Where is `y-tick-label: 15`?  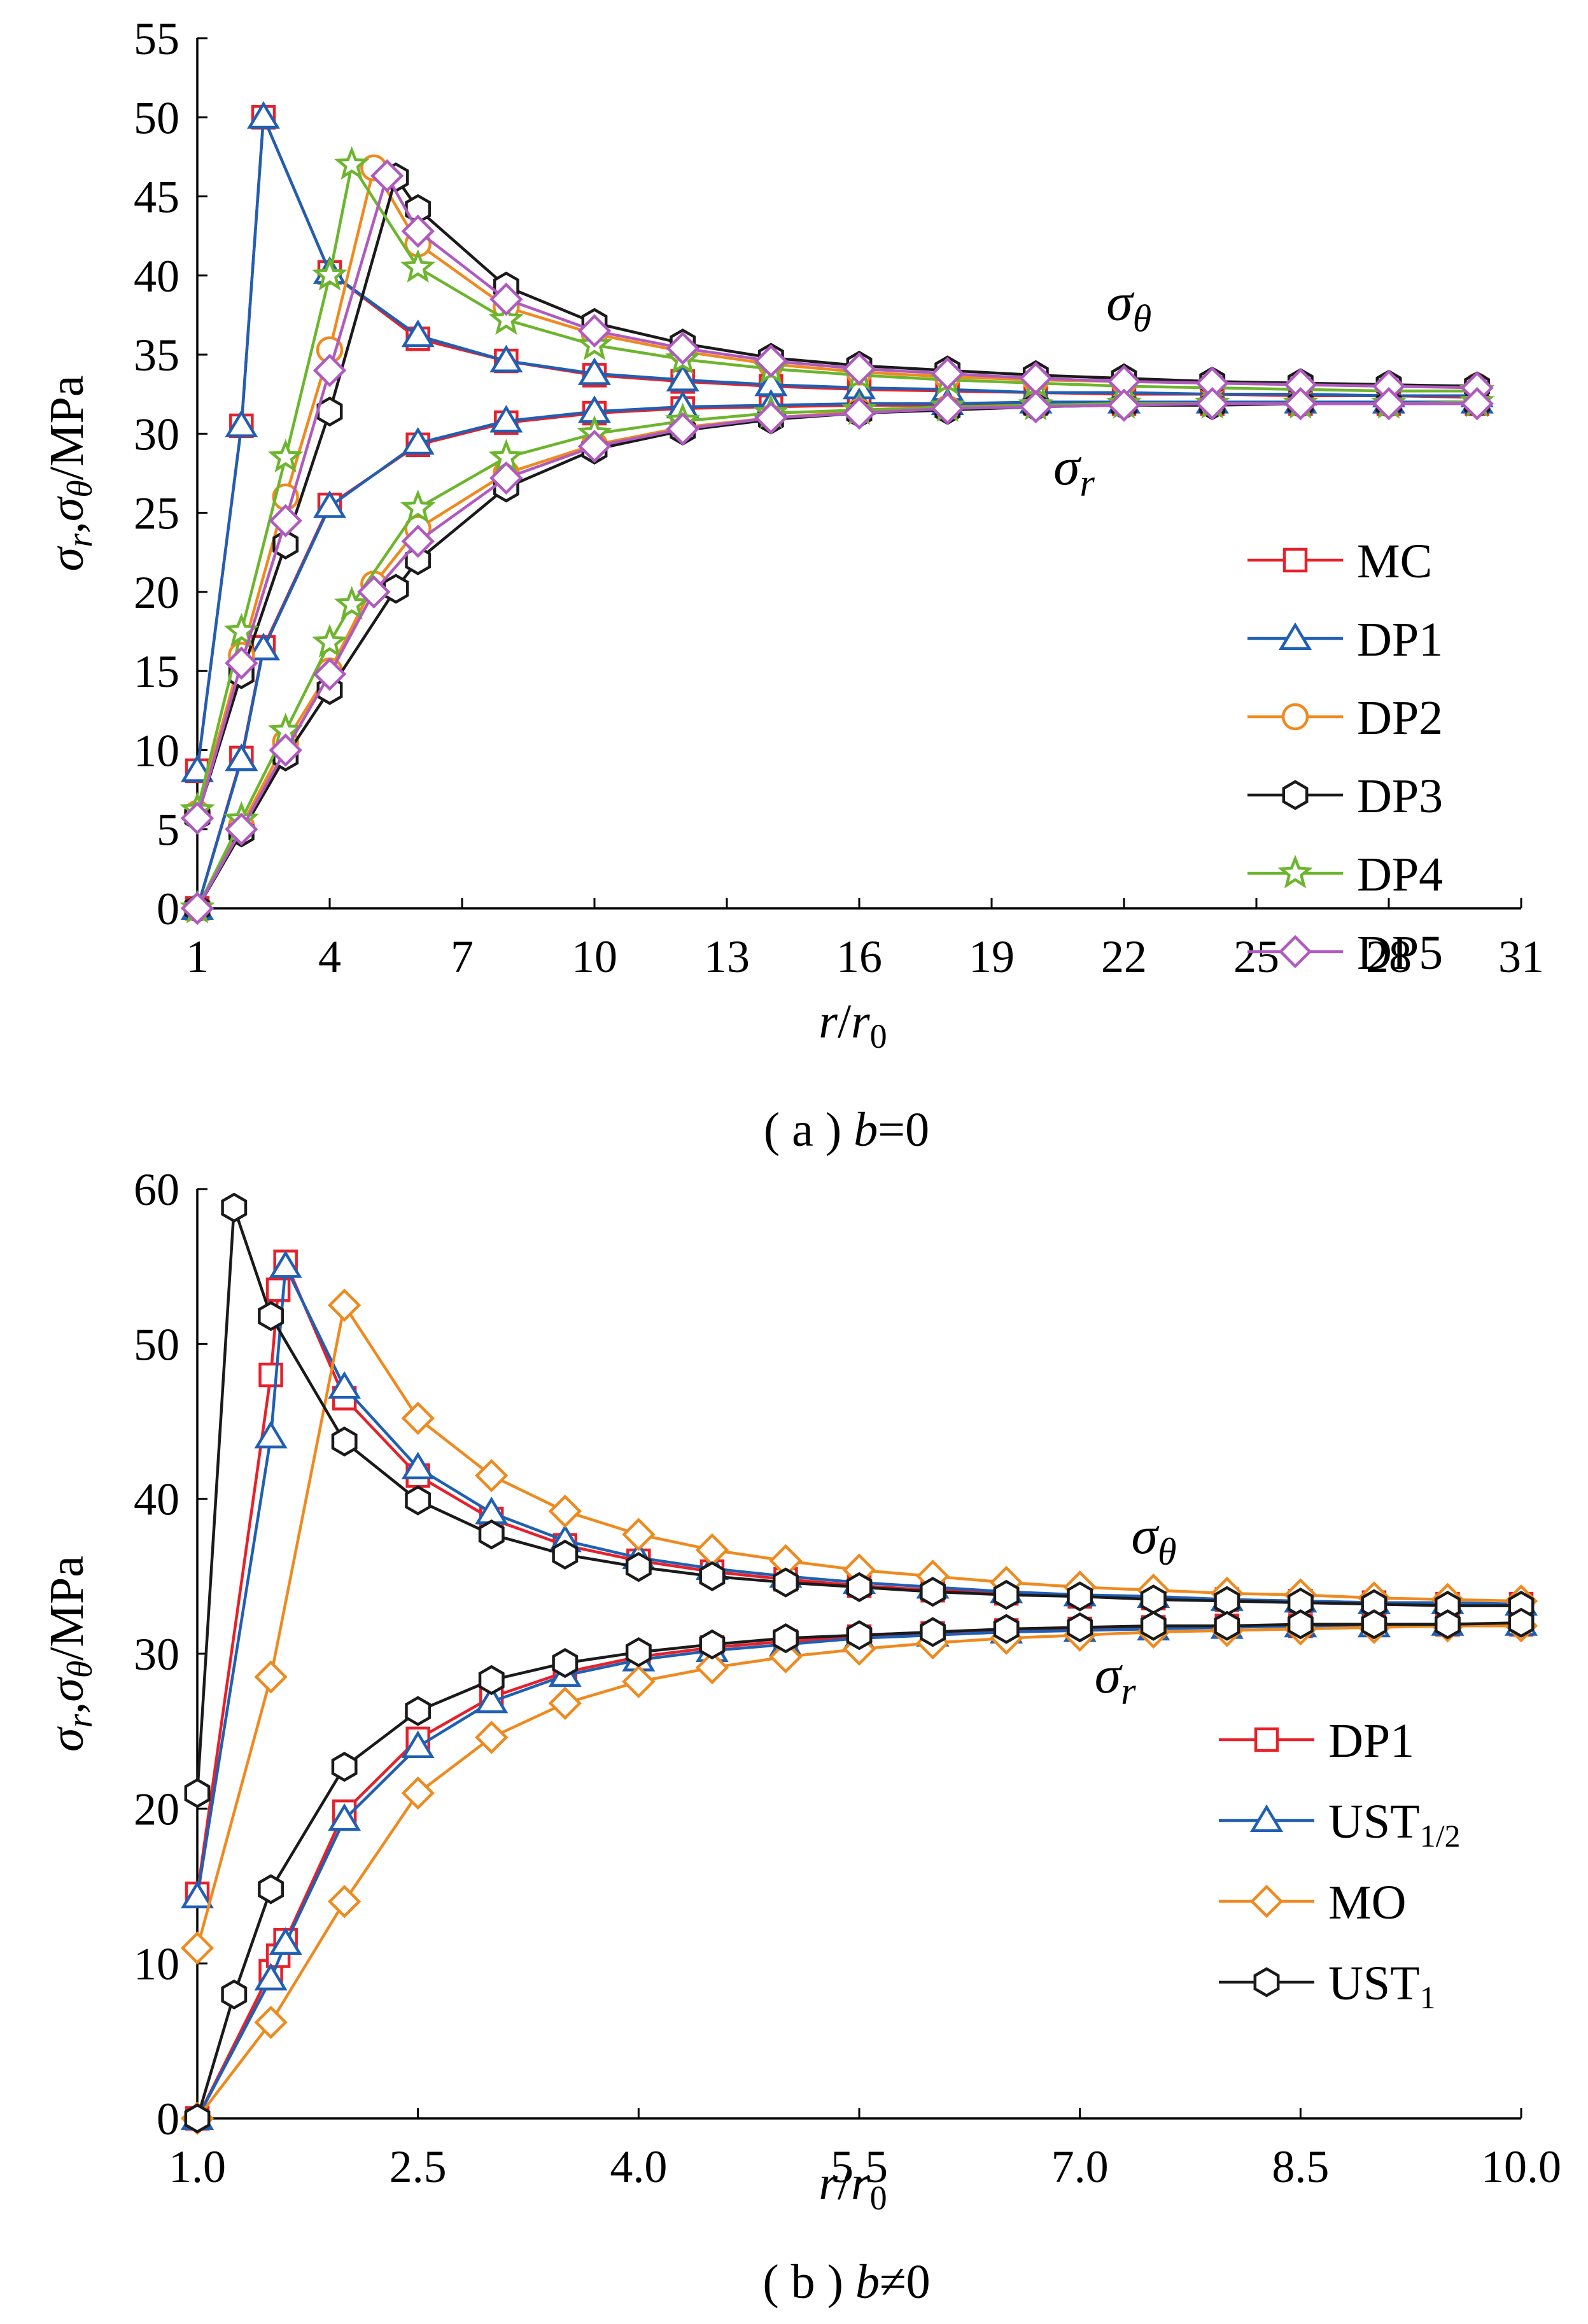
y-tick-label: 15 is located at coordinates (156, 671).